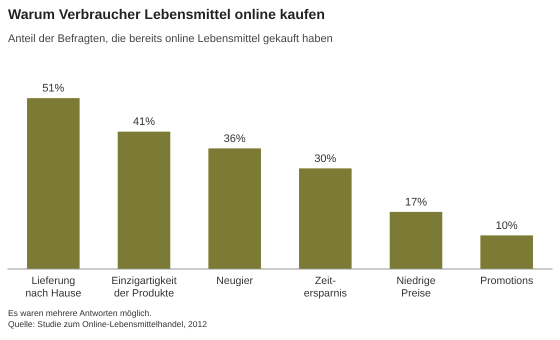 This screenshot has height=340, width=560. I want to click on data-label: 17%, so click(416, 202).